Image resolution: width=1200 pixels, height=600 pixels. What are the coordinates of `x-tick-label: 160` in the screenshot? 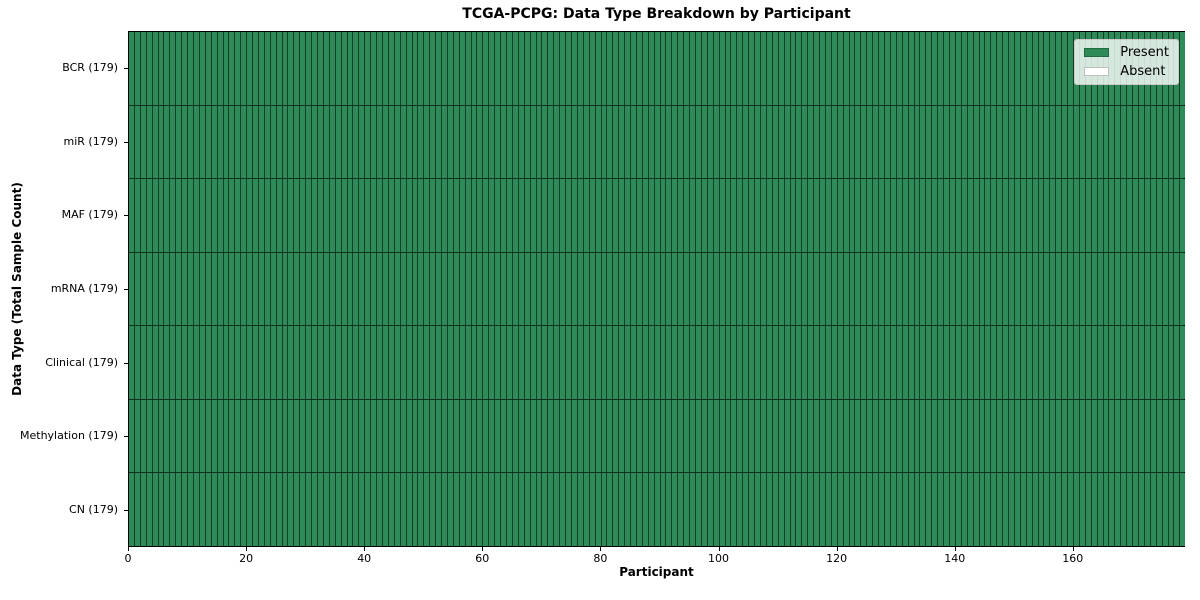 It's located at (1073, 558).